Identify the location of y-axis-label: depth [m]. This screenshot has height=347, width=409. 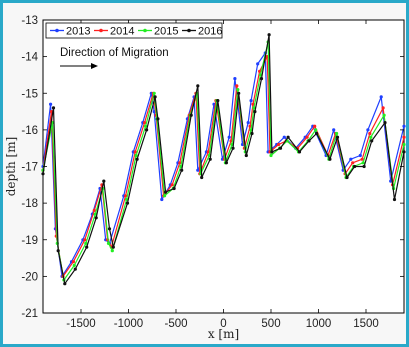
(11, 167).